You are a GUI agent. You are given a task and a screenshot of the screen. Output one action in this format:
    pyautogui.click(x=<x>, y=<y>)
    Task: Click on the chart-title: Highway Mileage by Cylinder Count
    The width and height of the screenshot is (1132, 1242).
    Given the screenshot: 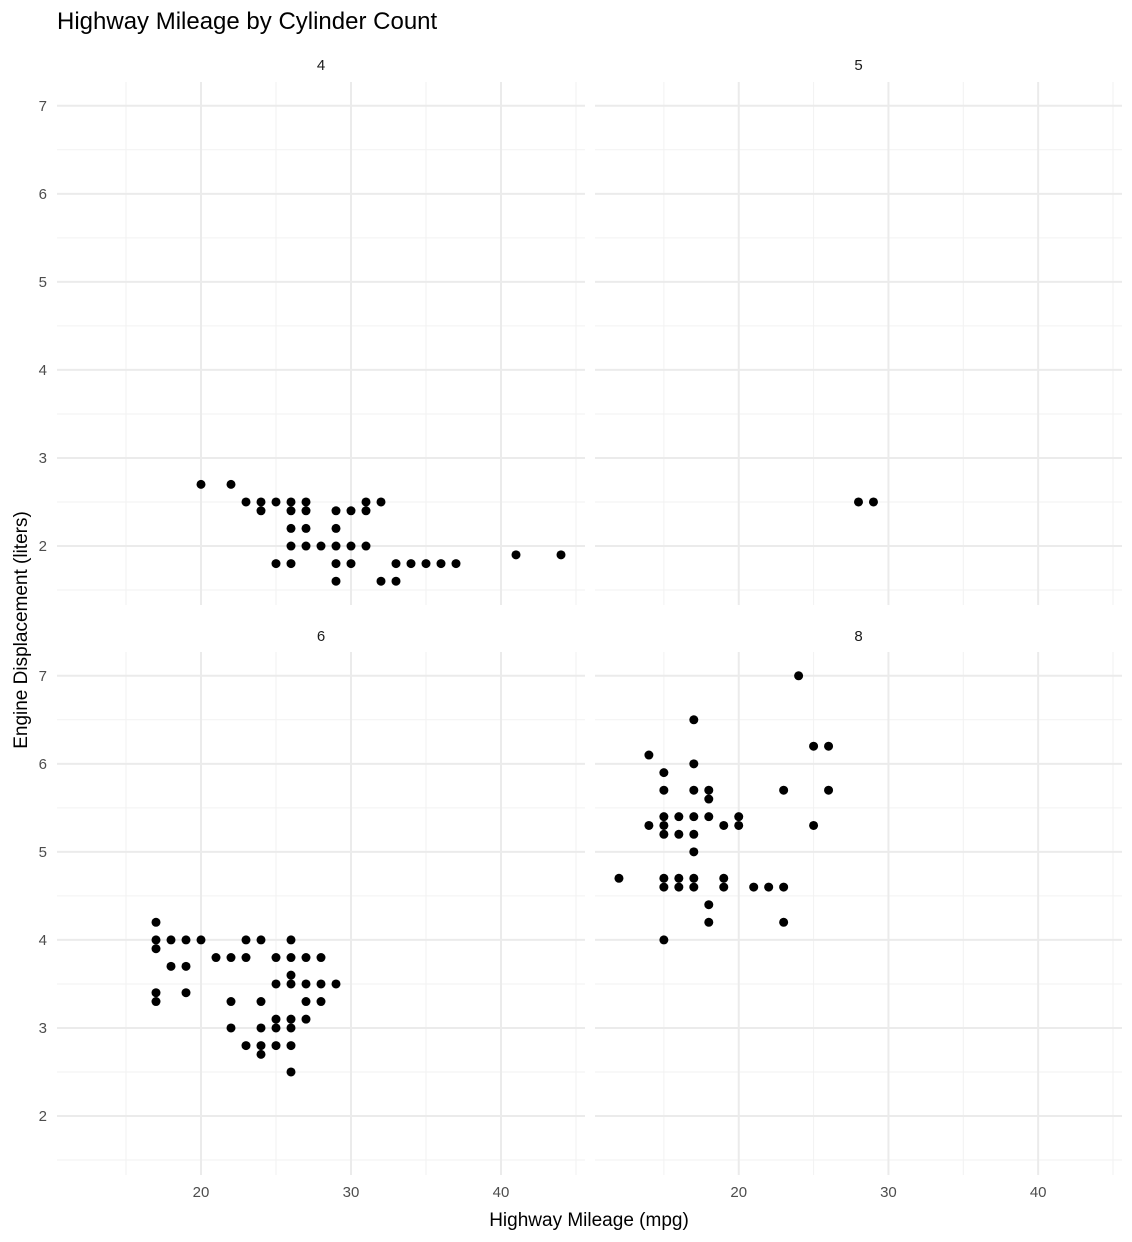 What is the action you would take?
    pyautogui.click(x=247, y=21)
    